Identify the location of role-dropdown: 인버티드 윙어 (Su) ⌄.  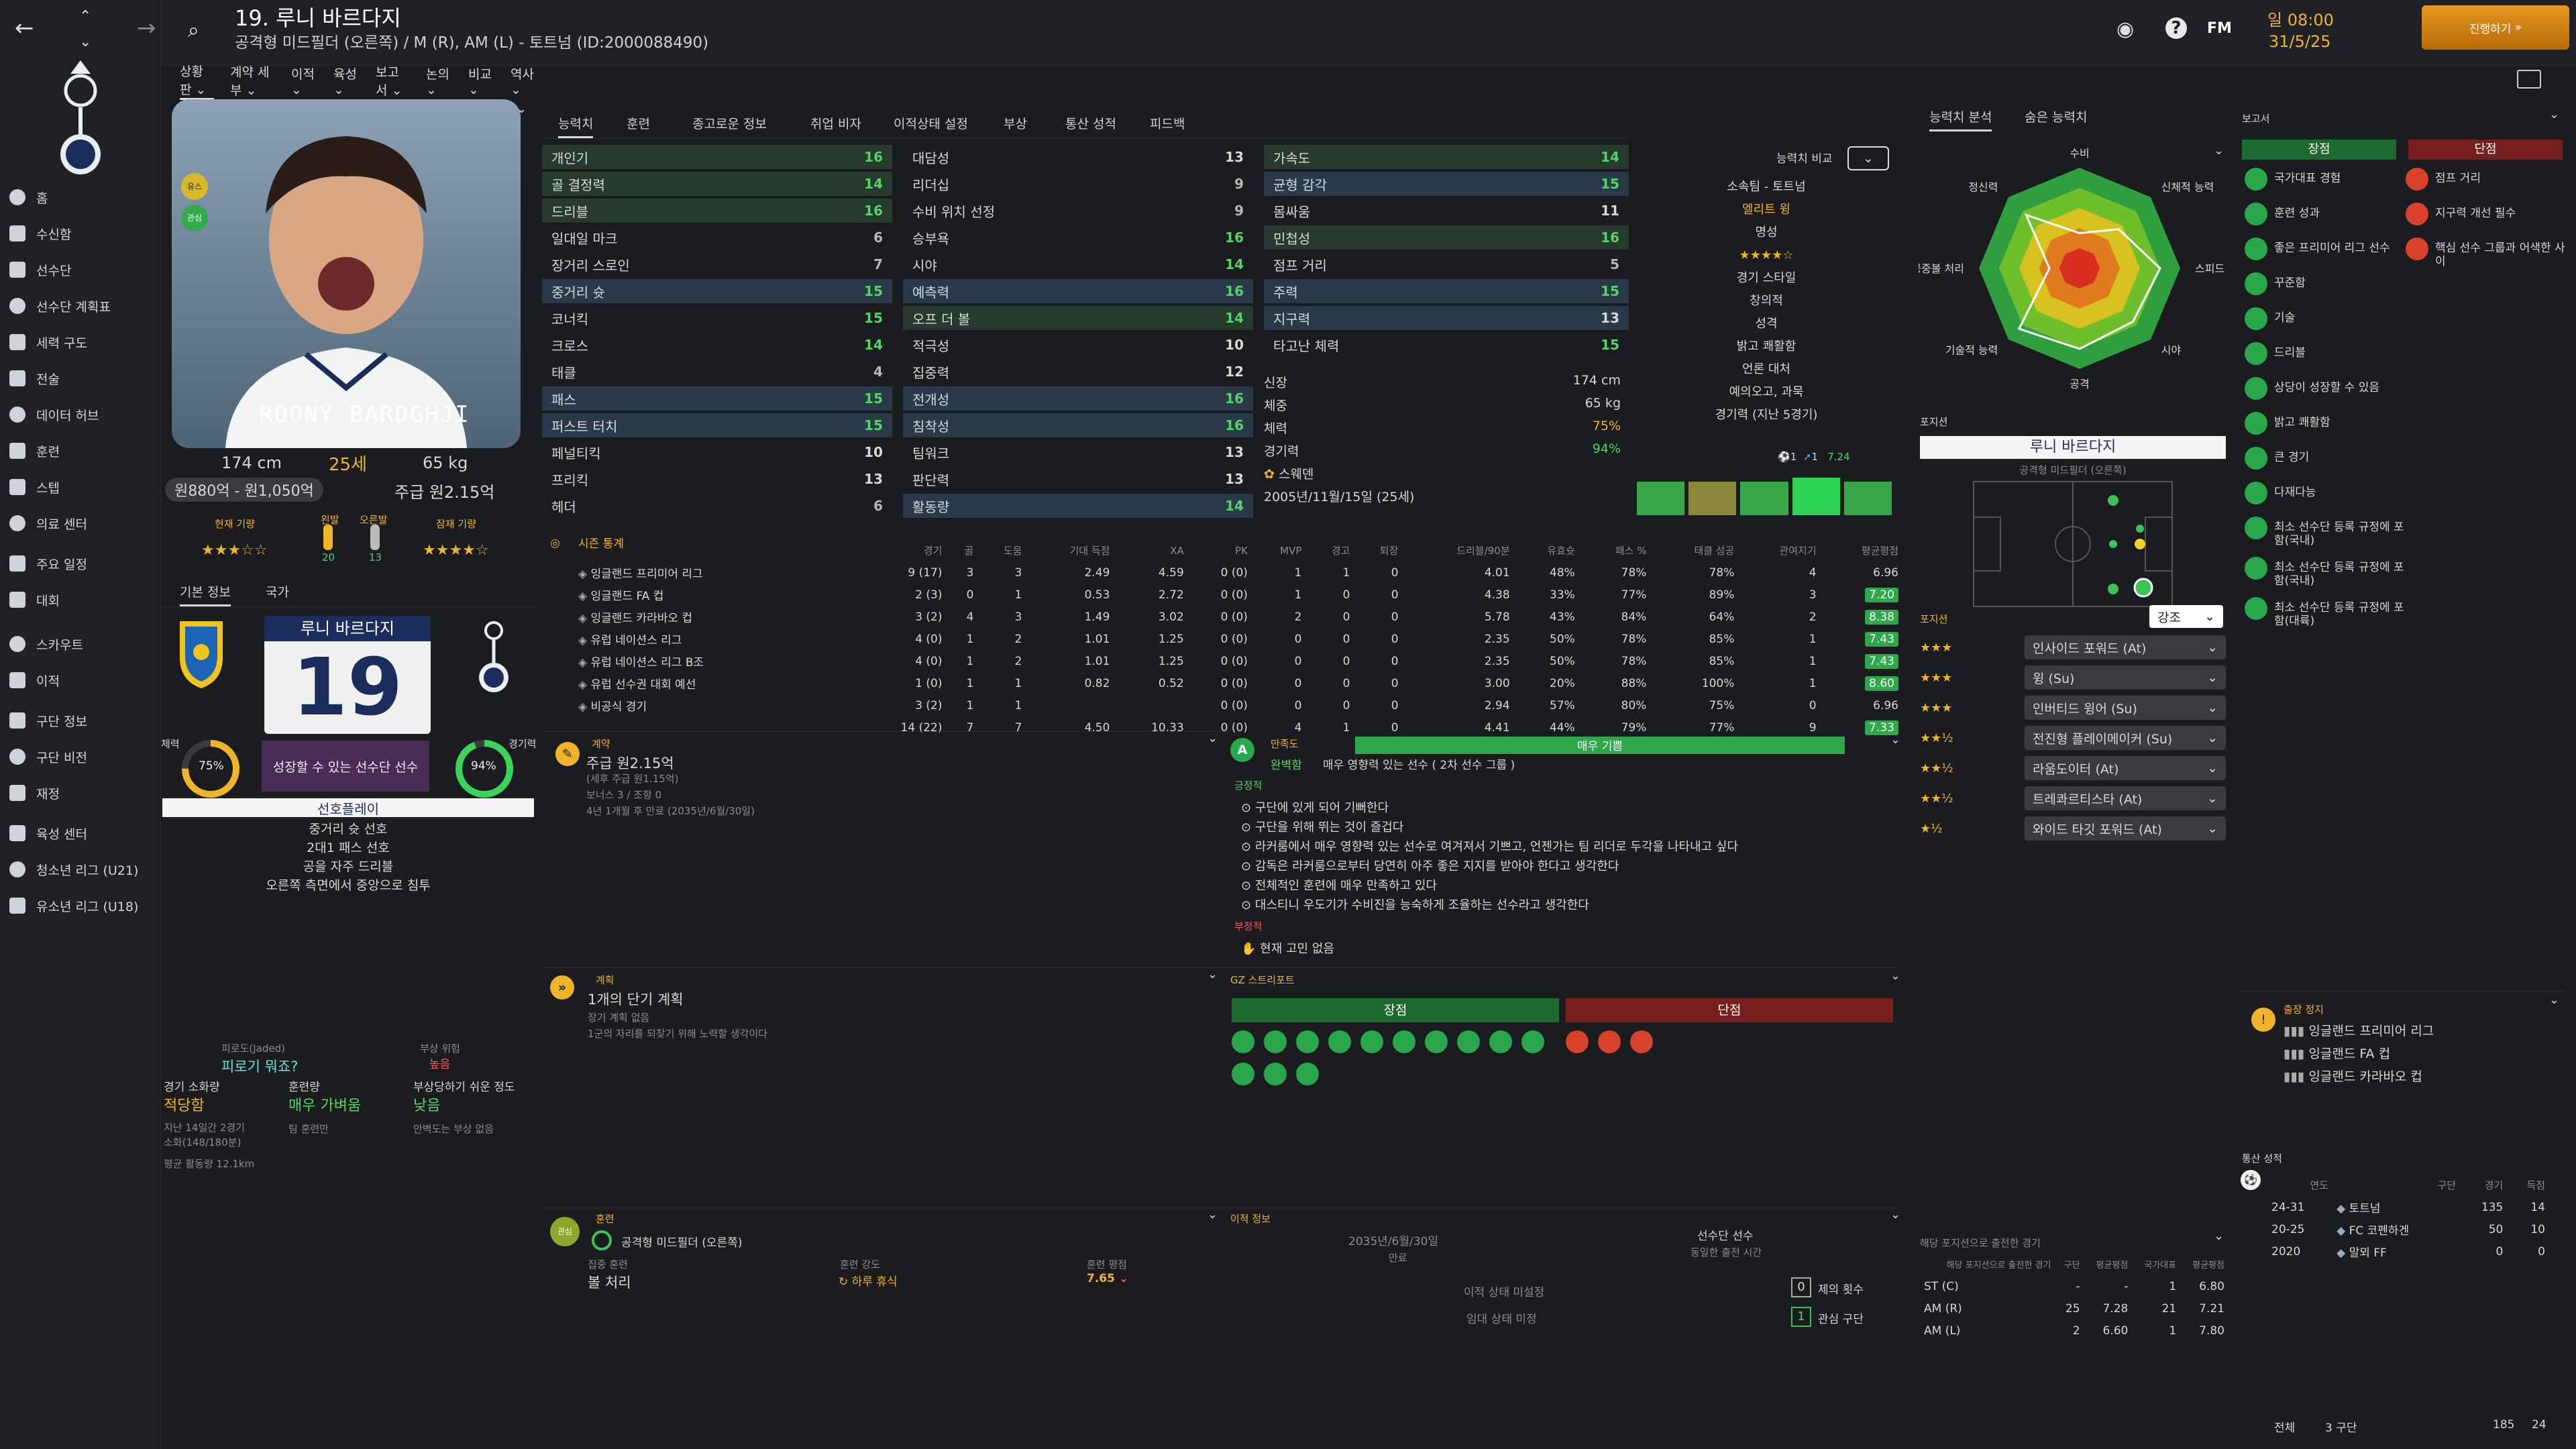
(2125, 708).